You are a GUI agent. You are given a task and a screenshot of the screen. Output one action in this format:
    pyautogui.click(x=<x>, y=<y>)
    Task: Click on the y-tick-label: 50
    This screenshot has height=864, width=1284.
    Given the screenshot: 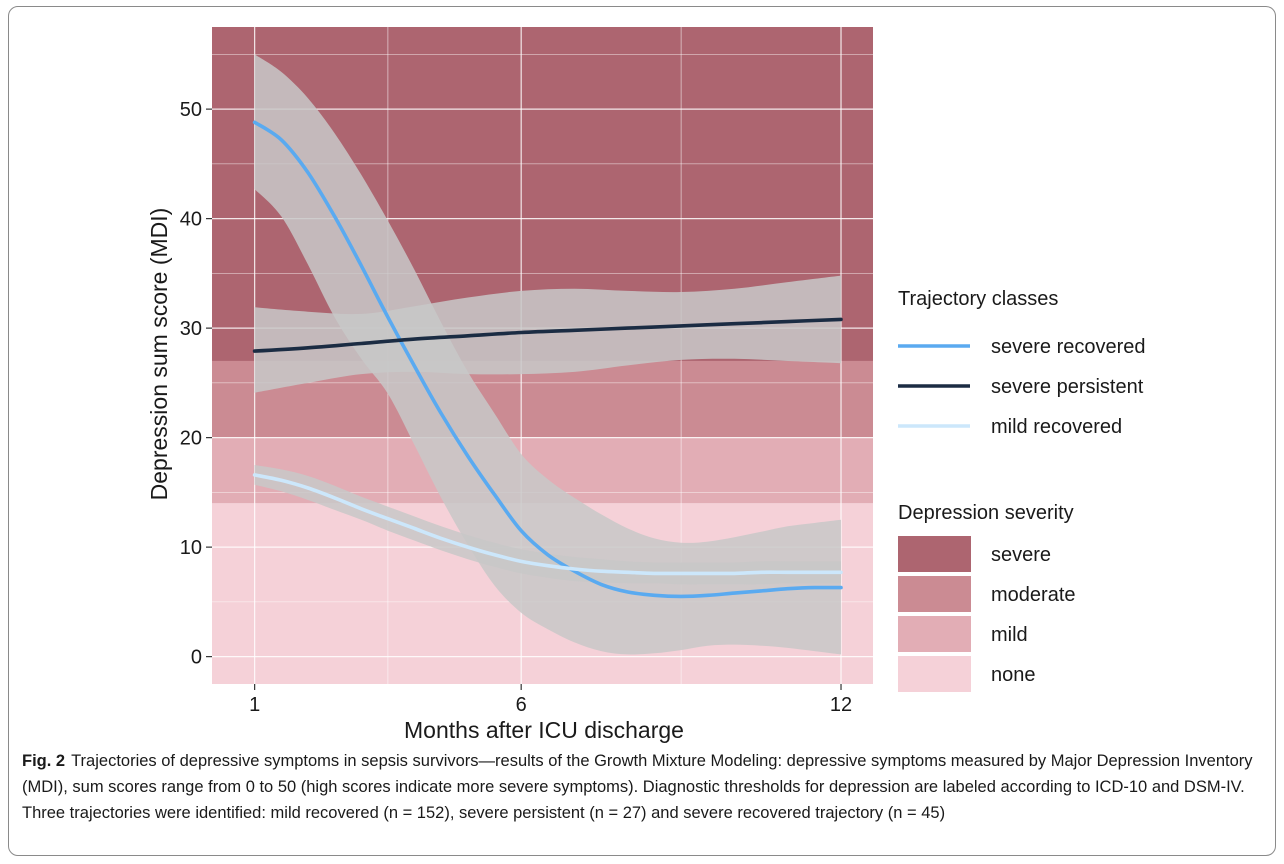 What is the action you would take?
    pyautogui.click(x=191, y=110)
    